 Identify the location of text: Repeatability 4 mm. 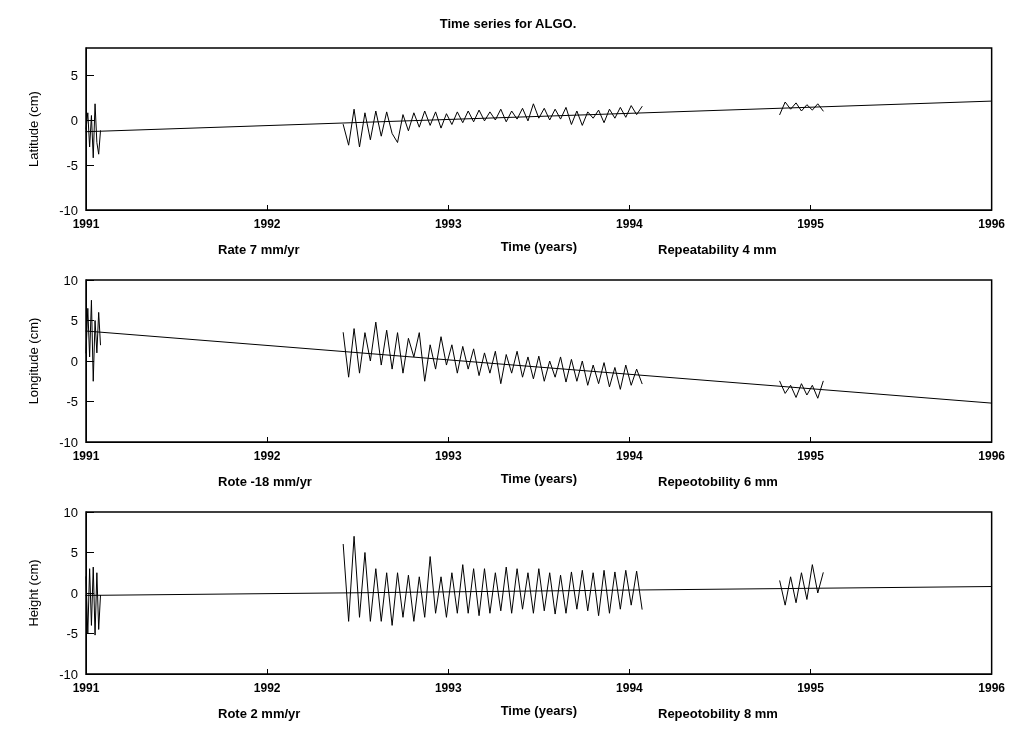
(717, 249).